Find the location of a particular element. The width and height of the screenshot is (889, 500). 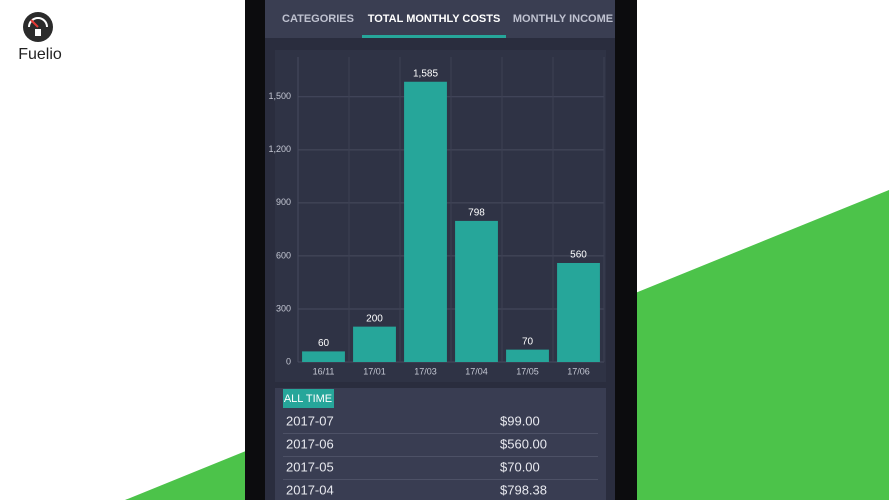

brand: Fuelio is located at coordinates (40, 54).